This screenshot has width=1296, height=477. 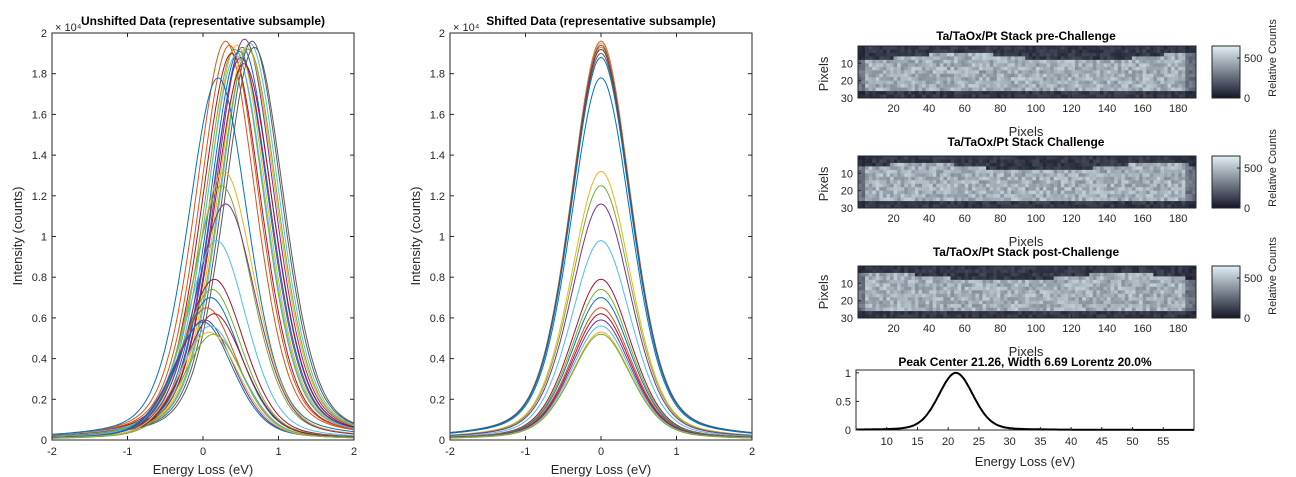 I want to click on x-tick-label: 80, so click(x=1000, y=219).